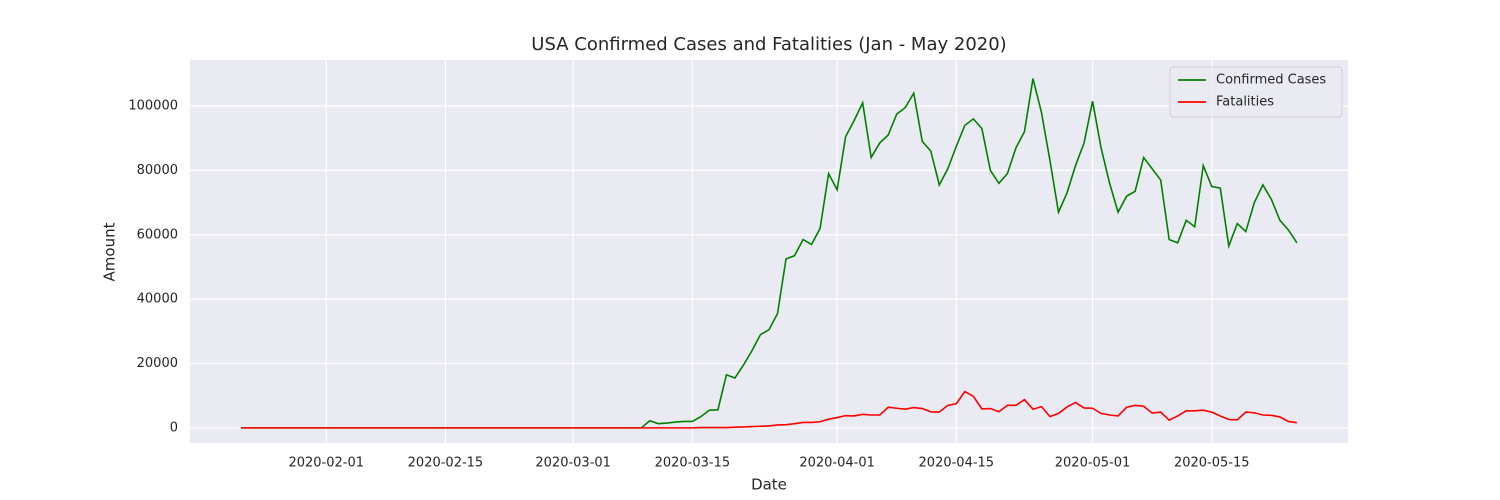 This screenshot has width=1500, height=500. I want to click on x-tick-label: 2020-03-15, so click(693, 463).